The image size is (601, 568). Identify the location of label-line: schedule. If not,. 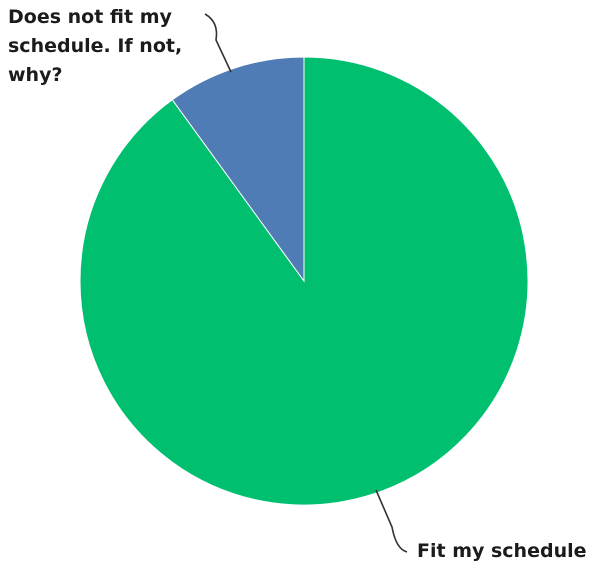
(95, 46).